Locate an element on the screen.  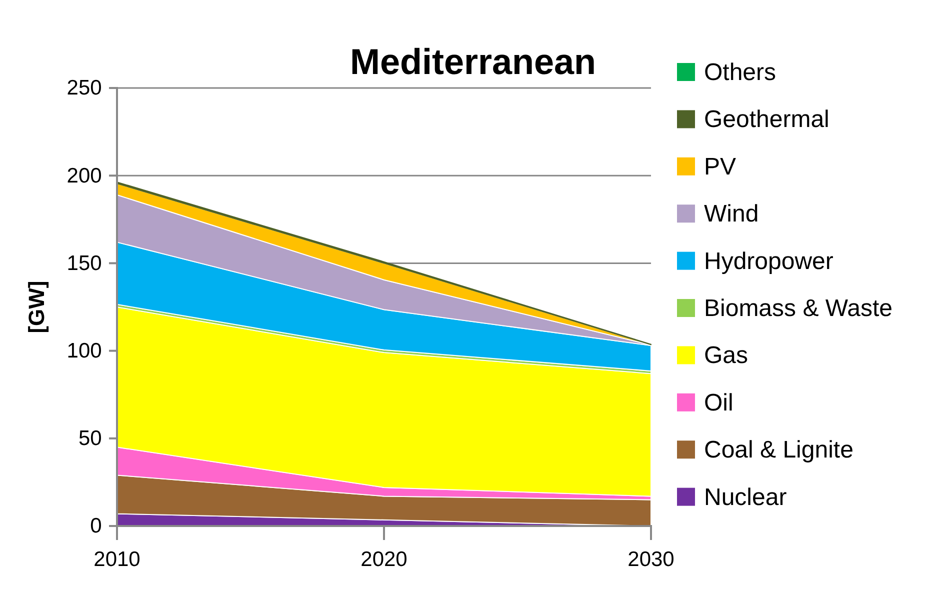
chart-title: Mediterranean is located at coordinates (473, 61).